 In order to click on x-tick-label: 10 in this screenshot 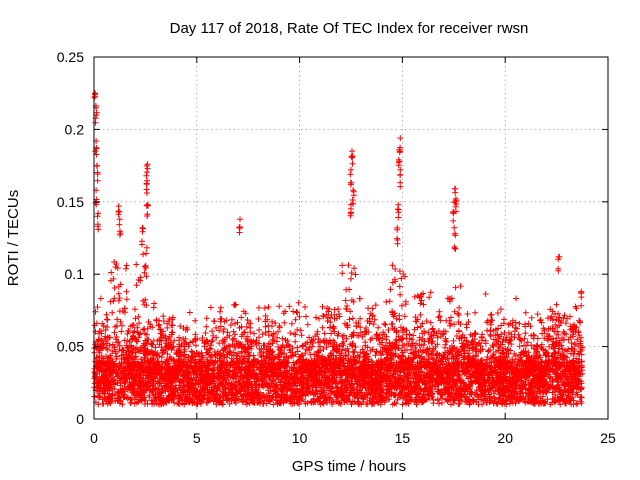, I will do `click(300, 438)`.